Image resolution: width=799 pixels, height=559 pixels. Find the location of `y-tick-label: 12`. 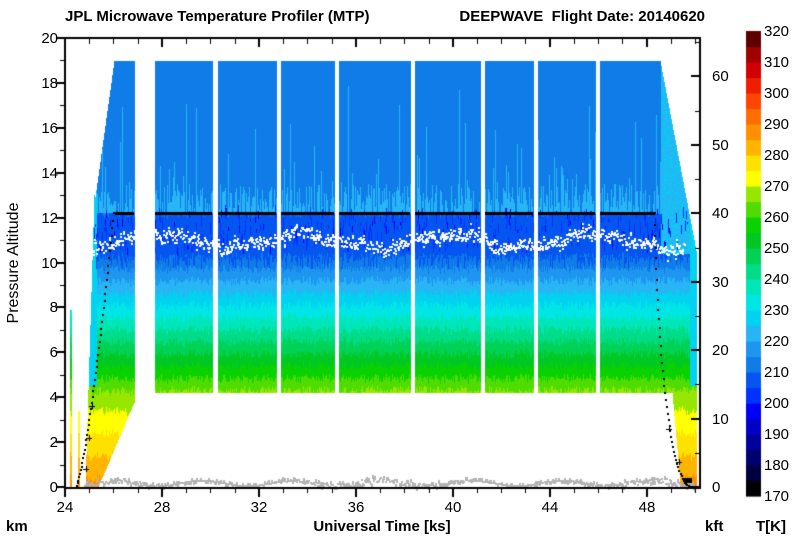

y-tick-label: 12 is located at coordinates (49, 218).